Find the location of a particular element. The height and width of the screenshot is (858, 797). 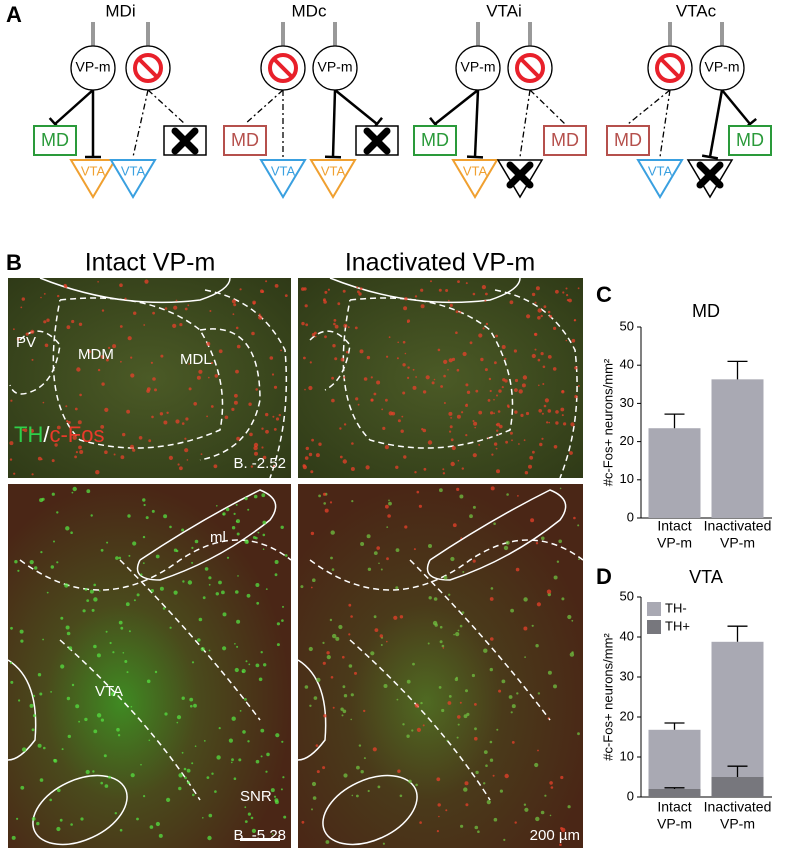

diagram-title: VTAc is located at coordinates (696, 10).